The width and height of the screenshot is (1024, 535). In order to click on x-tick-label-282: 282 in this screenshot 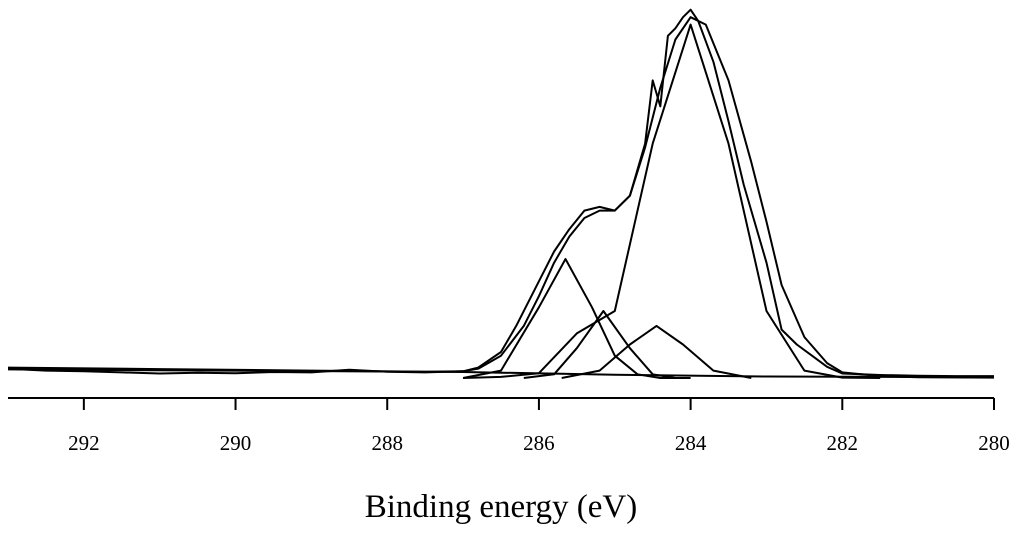, I will do `click(843, 443)`.